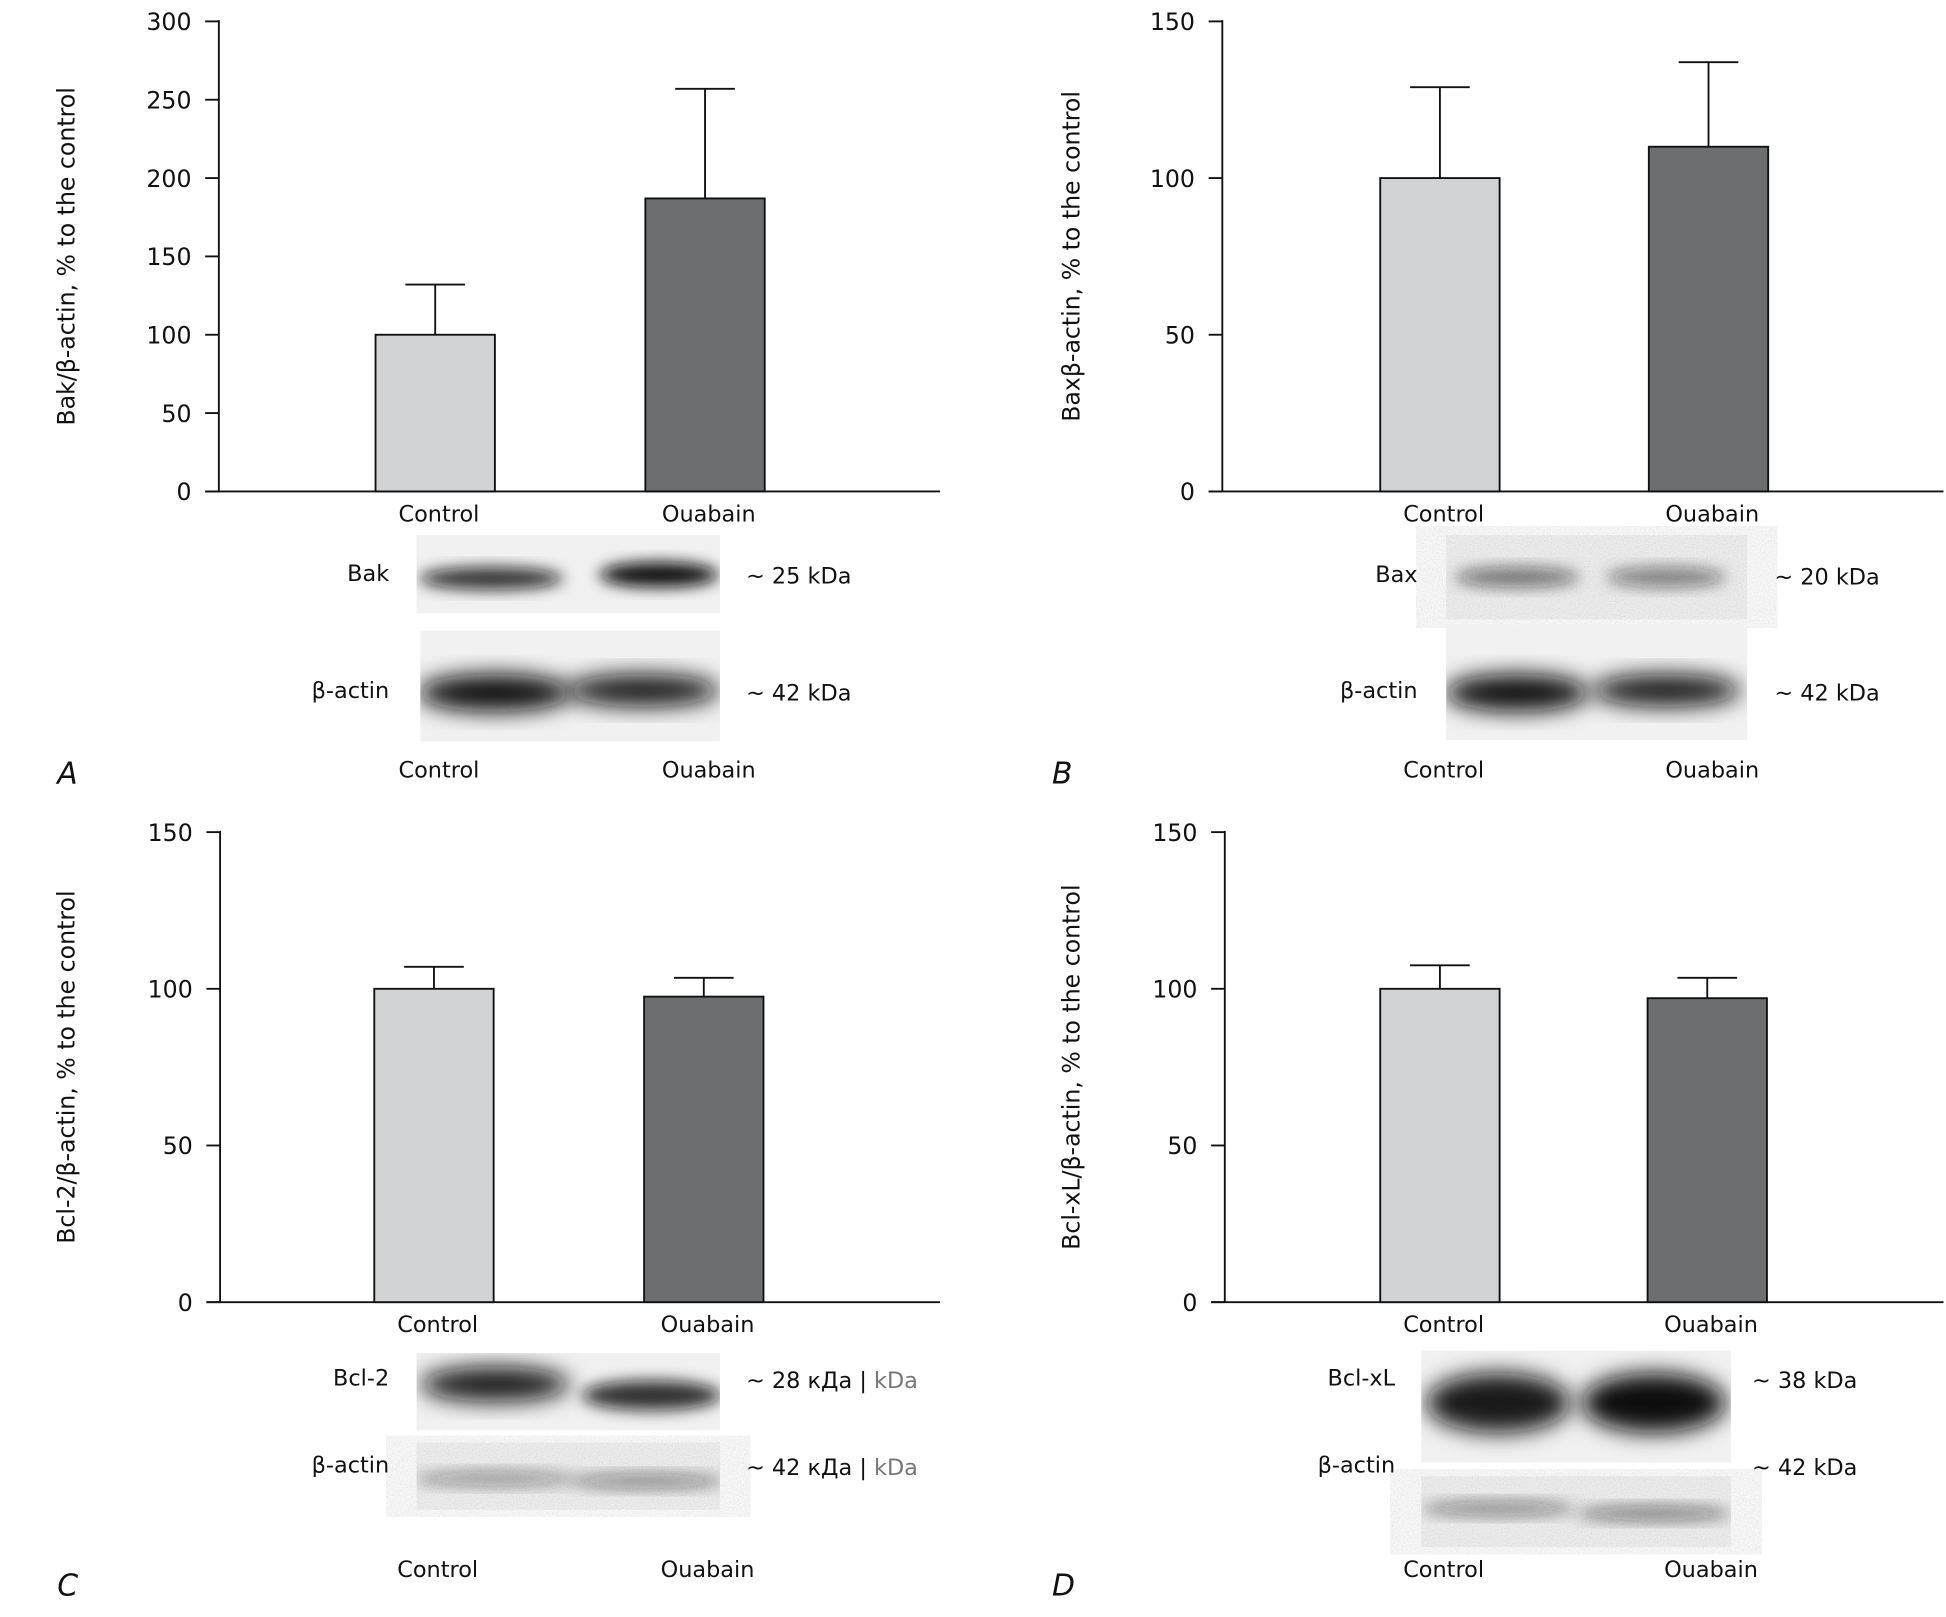 The image size is (1946, 1617). Describe the element at coordinates (361, 1378) in the screenshot. I see `blot-row-label: Bcl-2` at that location.